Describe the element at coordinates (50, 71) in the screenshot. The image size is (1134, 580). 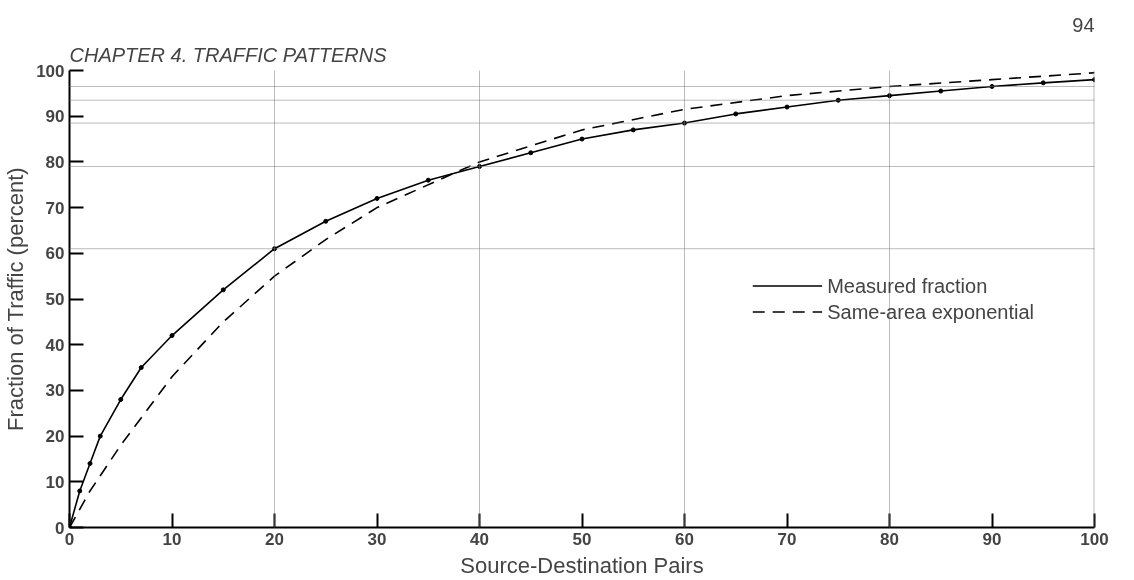
I see `y-tick-label: 100` at that location.